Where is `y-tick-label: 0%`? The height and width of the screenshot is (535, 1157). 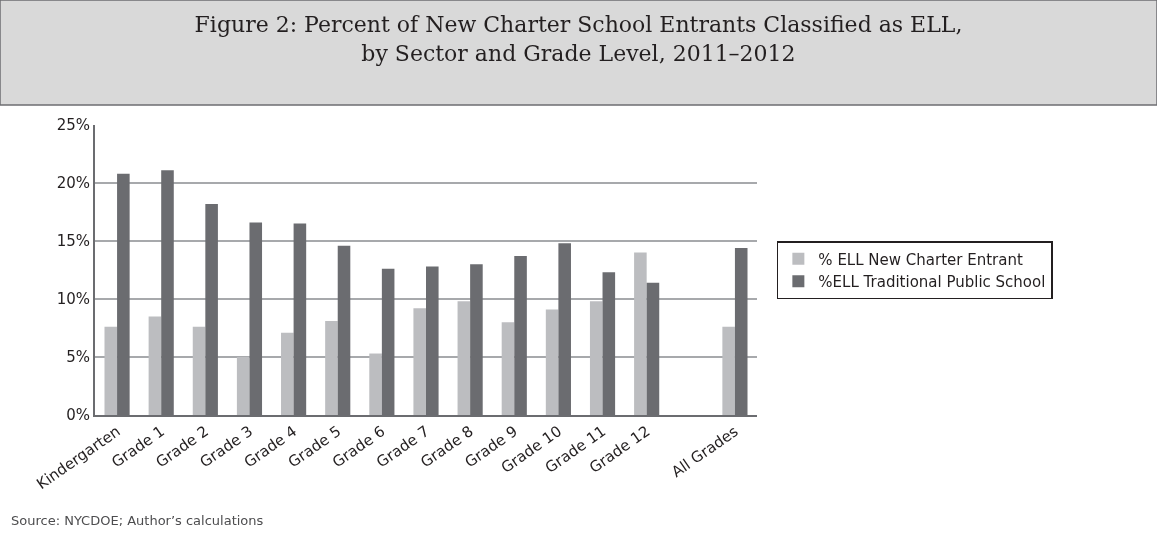 y-tick-label: 0% is located at coordinates (78, 415).